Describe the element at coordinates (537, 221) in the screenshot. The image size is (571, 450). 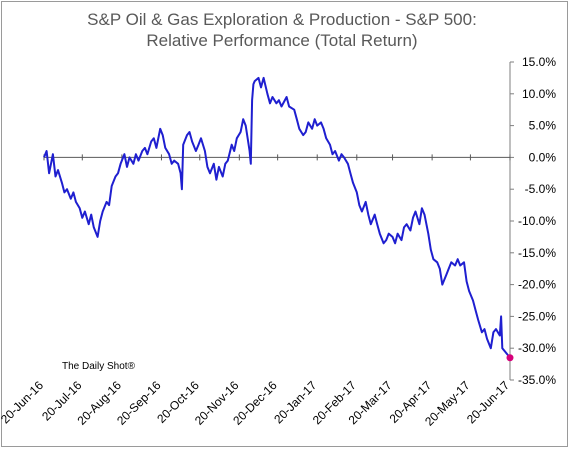
I see `y-tick-label: -10.0%` at that location.